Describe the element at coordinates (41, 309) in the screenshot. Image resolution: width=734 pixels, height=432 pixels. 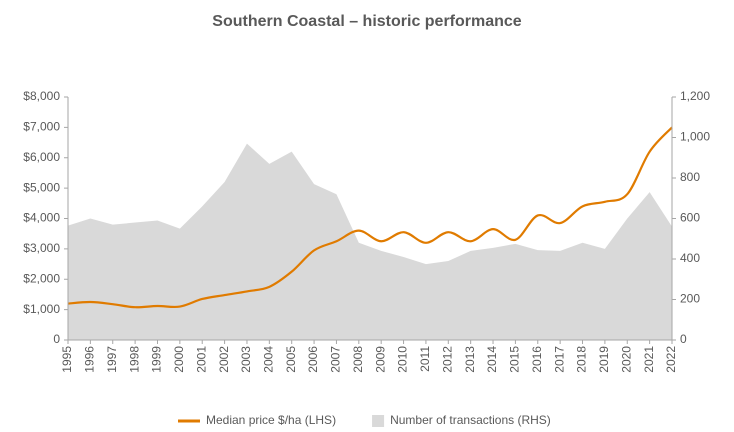
I see `y-tick-label: $1,000` at that location.